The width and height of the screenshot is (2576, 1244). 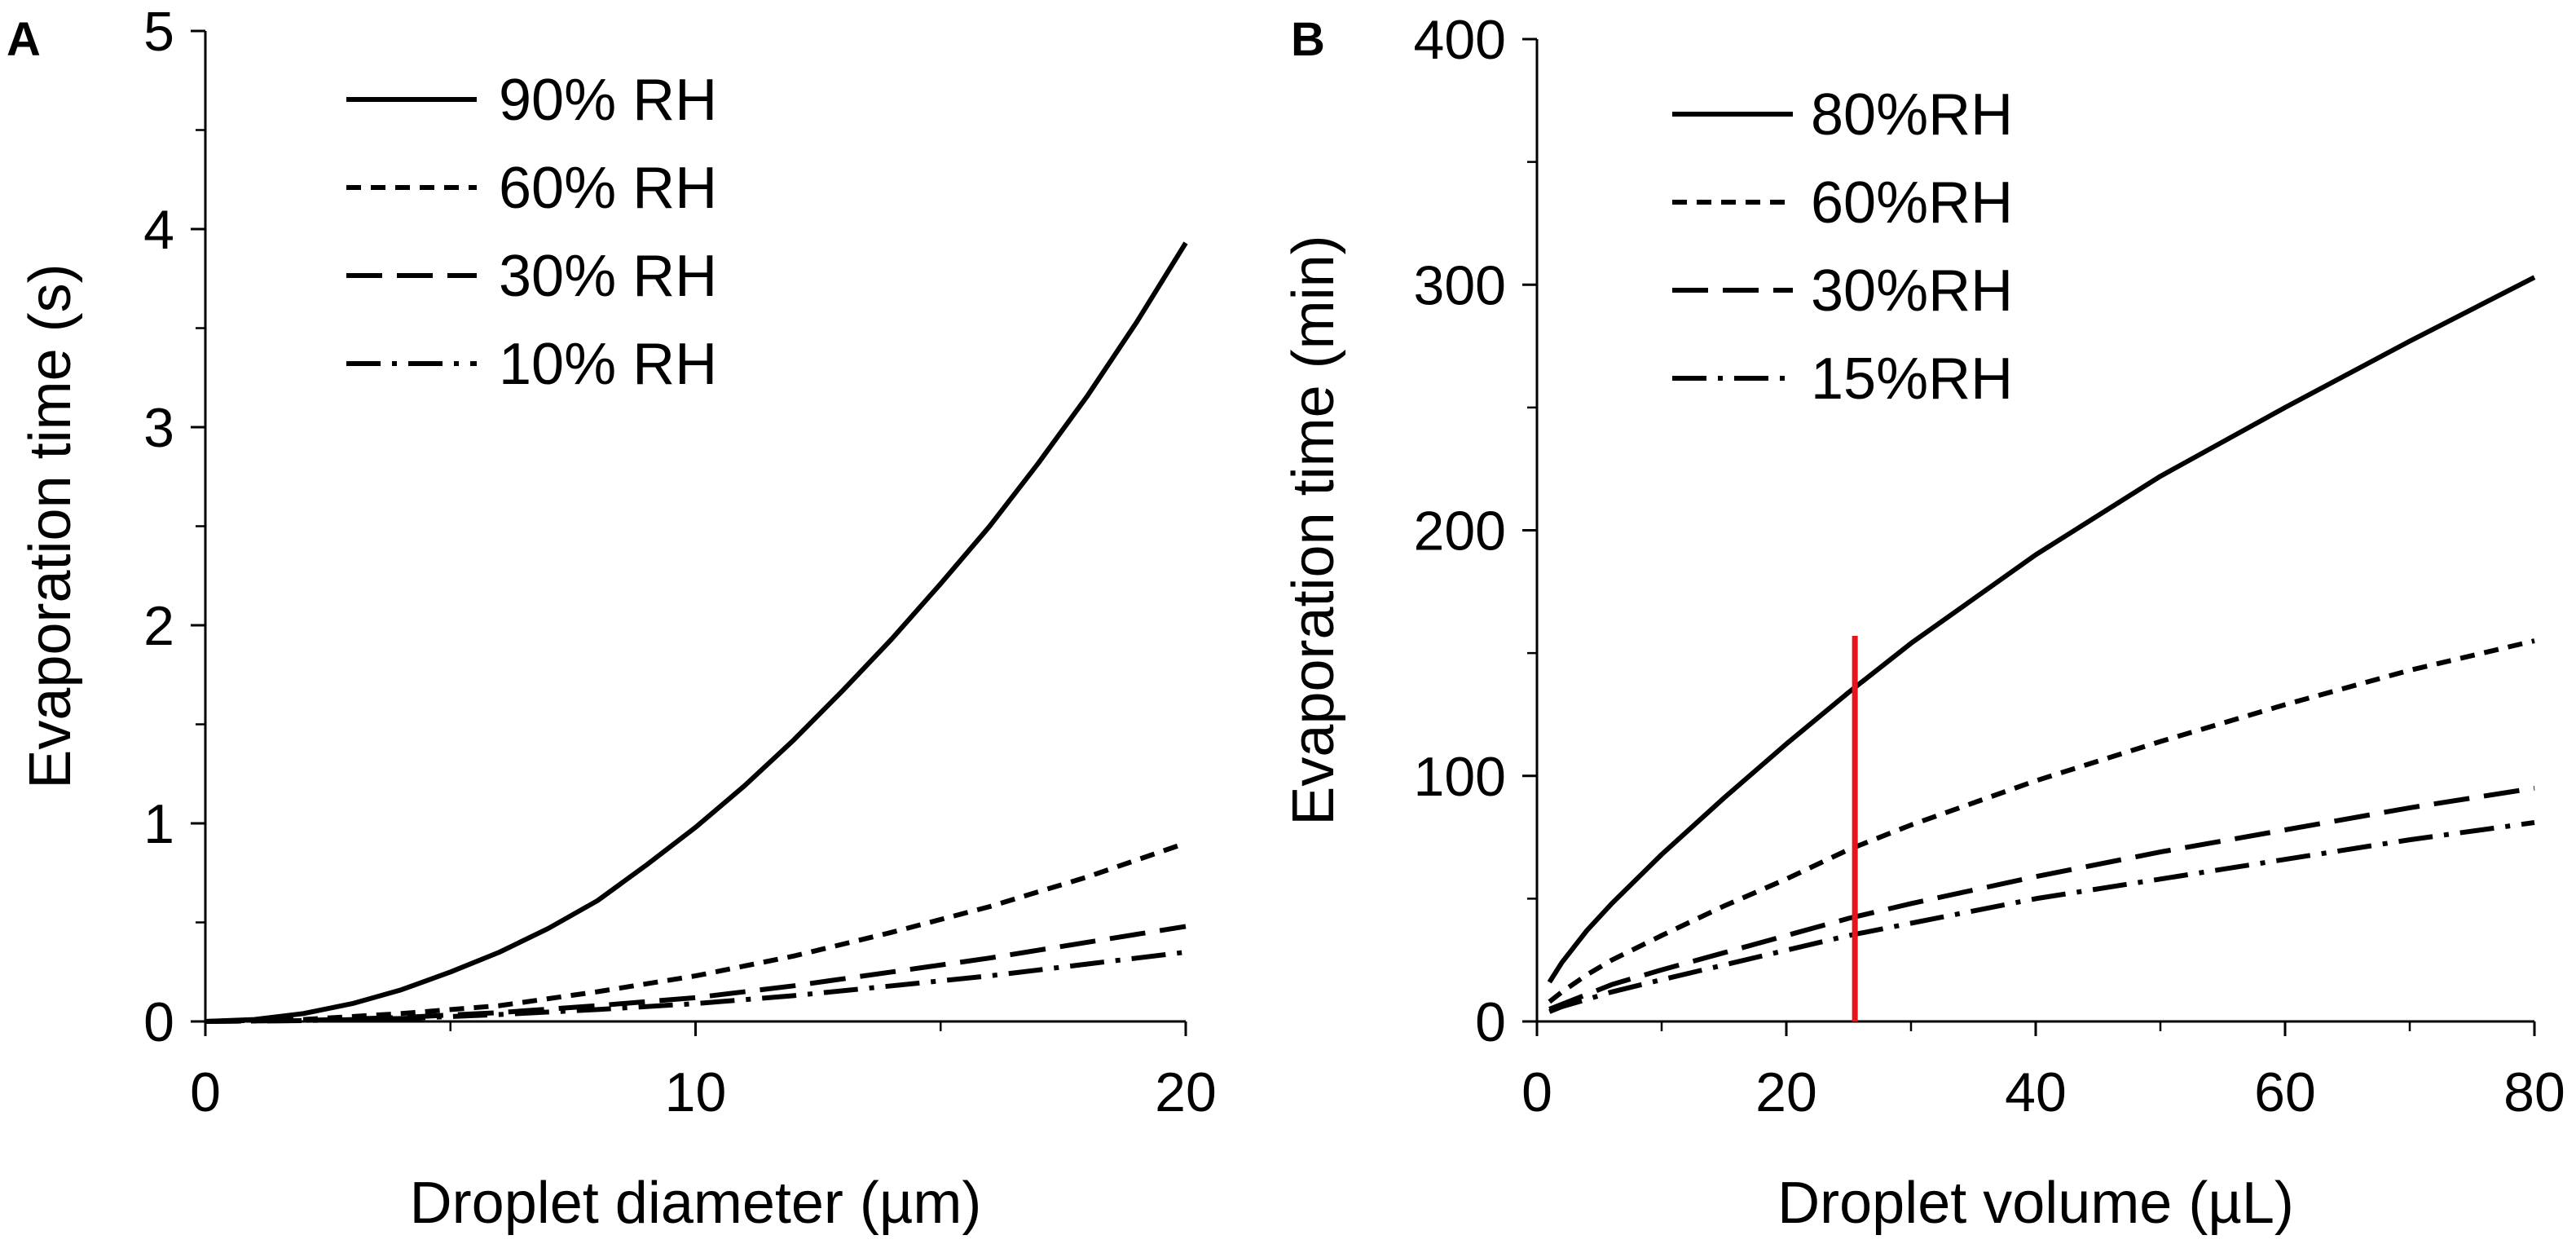 What do you see at coordinates (608, 188) in the screenshot?
I see `legend-label: 60% RH` at bounding box center [608, 188].